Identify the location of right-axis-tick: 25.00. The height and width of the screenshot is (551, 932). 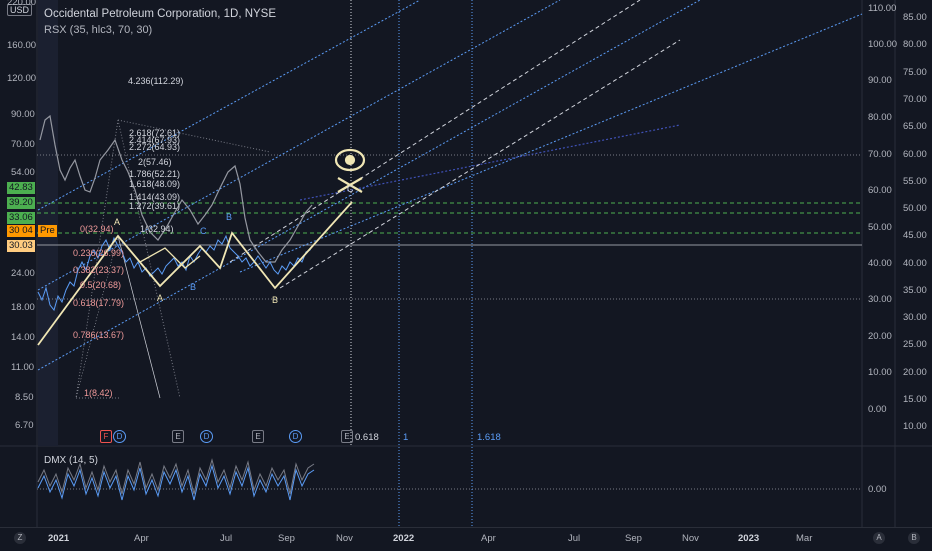
(915, 344).